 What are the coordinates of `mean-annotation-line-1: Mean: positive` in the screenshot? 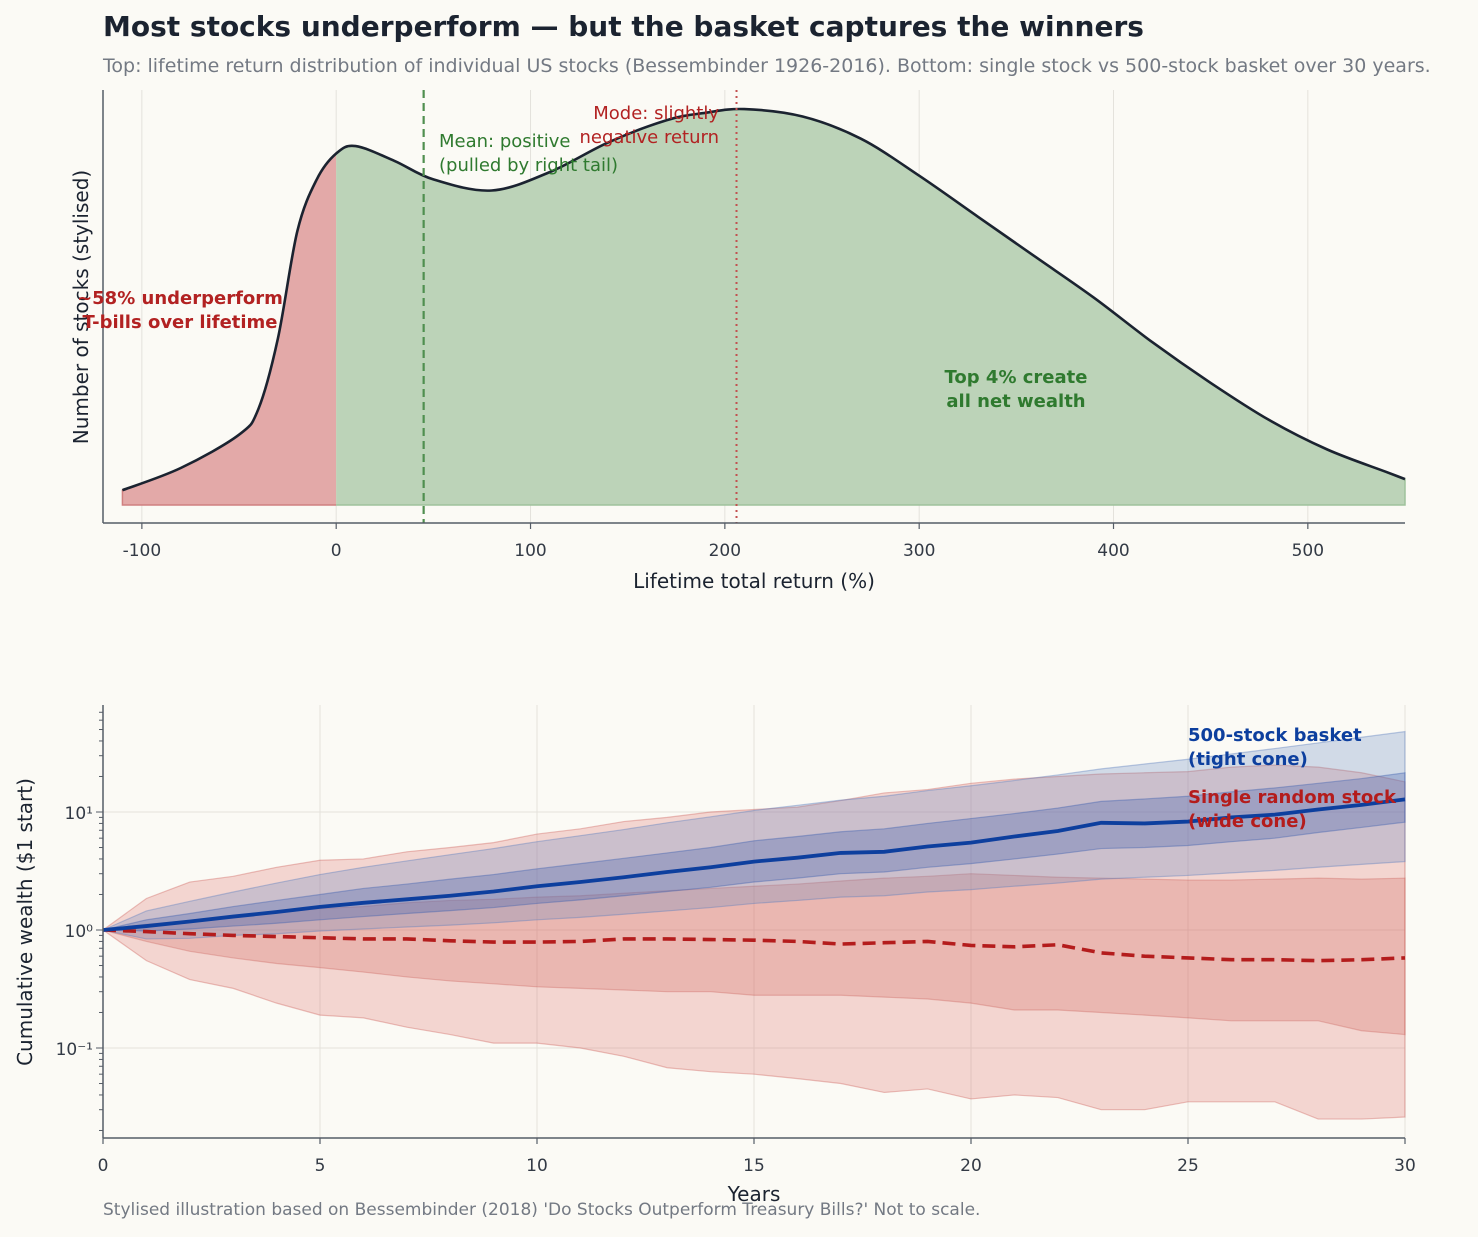 It's located at (504, 141).